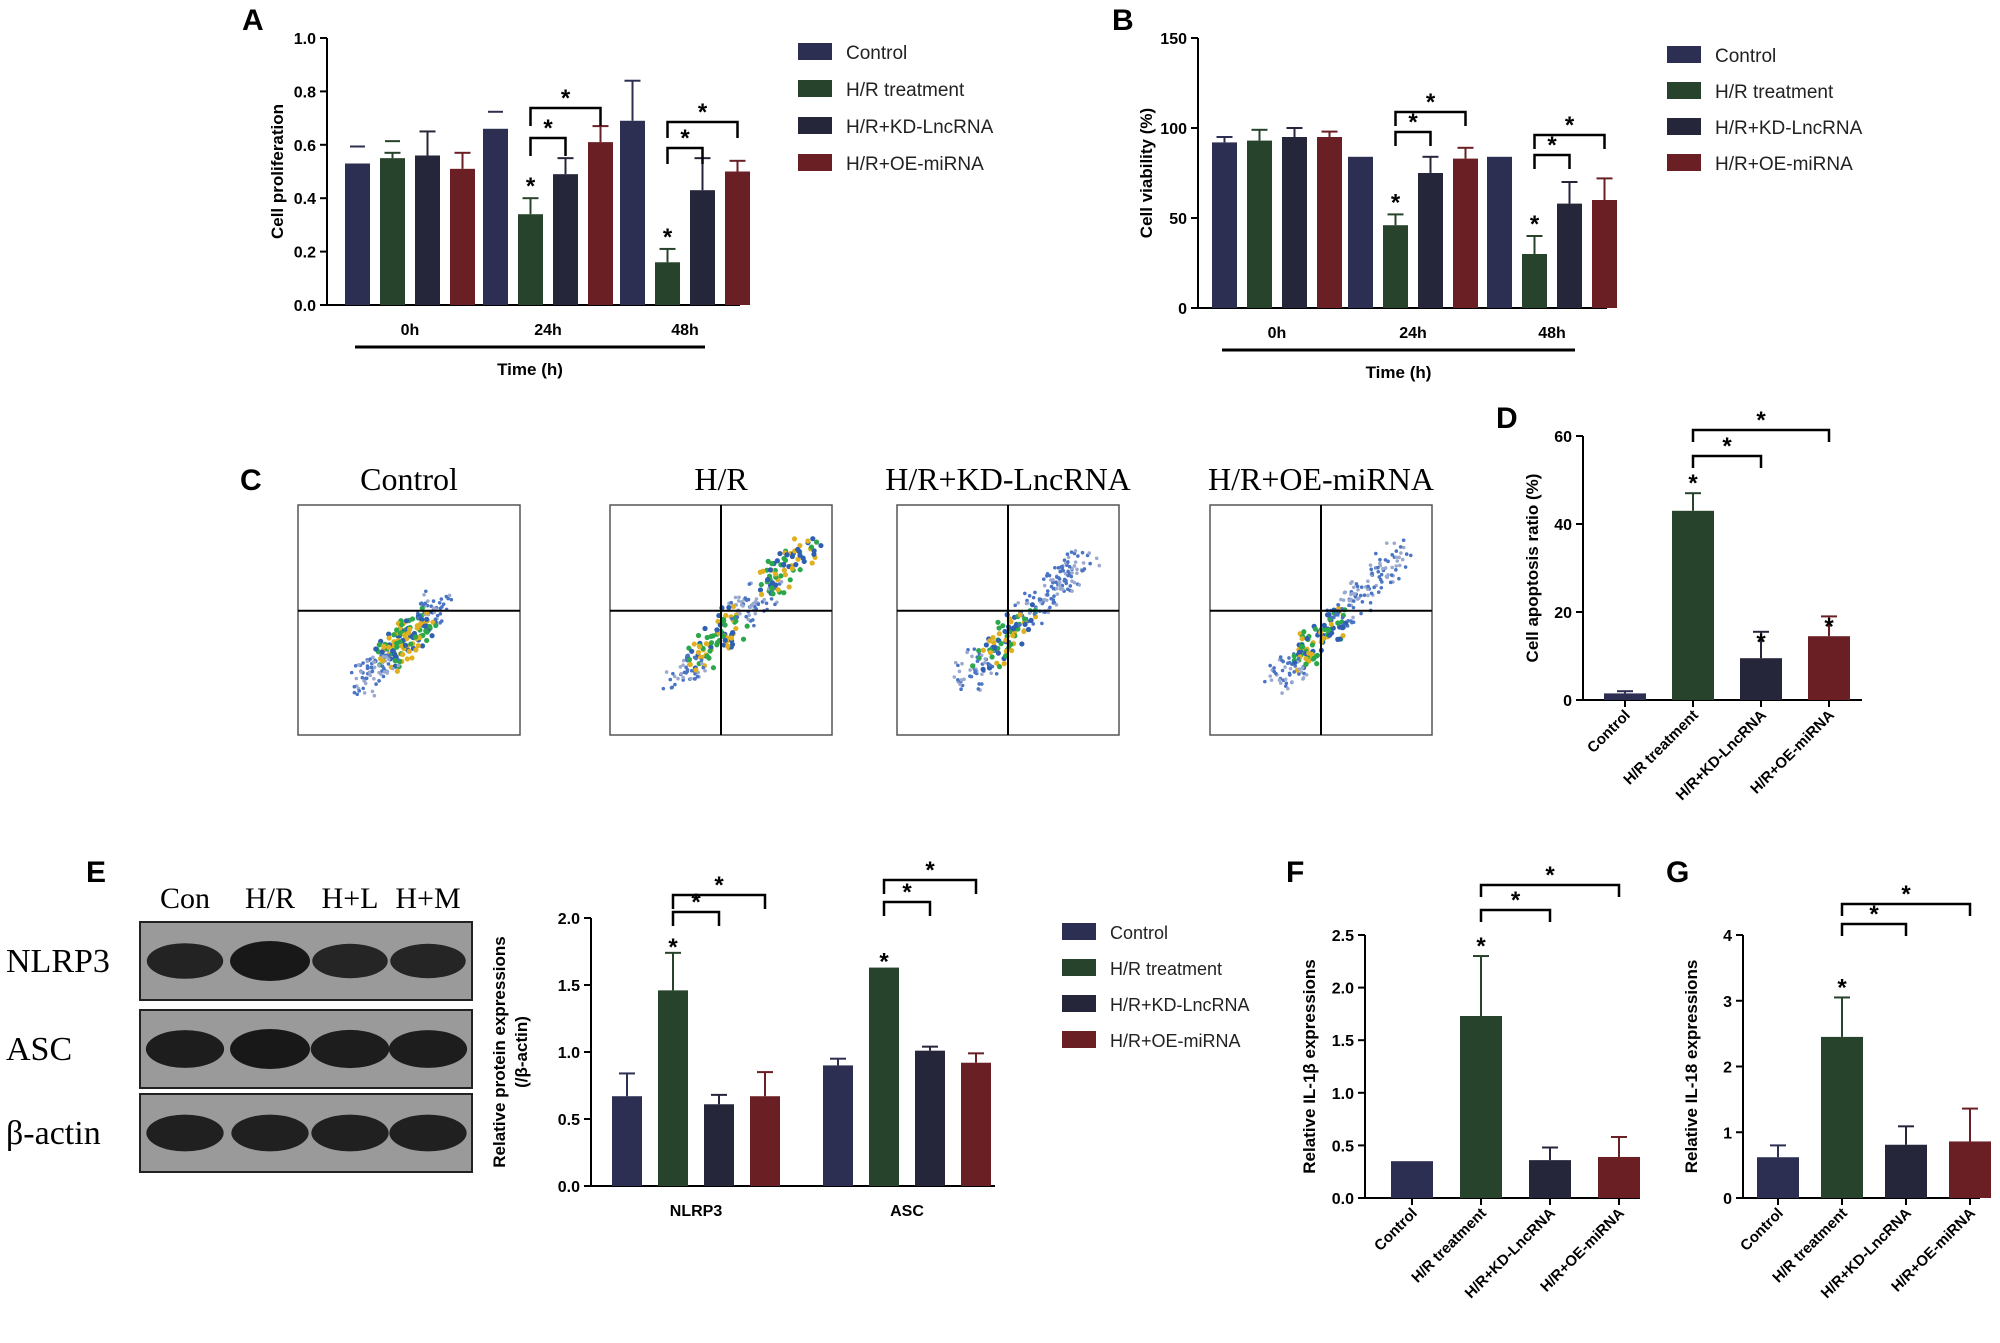  Describe the element at coordinates (1413, 333) in the screenshot. I see `x-tick-label: 24h` at that location.